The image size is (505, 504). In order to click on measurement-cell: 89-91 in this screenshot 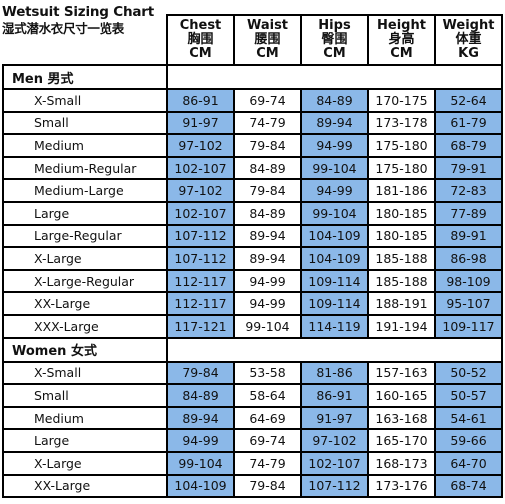, I will do `click(468, 236)`.